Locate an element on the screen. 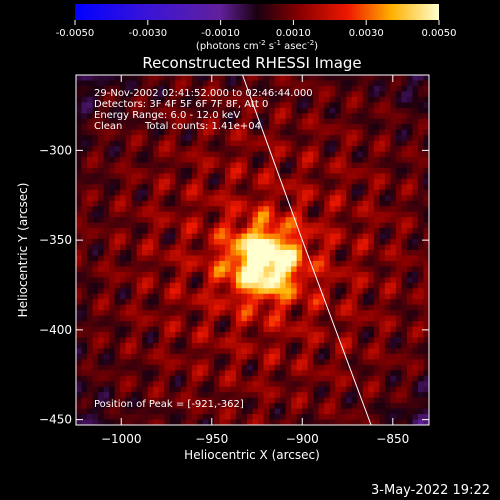 The image size is (500, 500). chart-title: Reconstructed RHESSI Image is located at coordinates (251, 63).